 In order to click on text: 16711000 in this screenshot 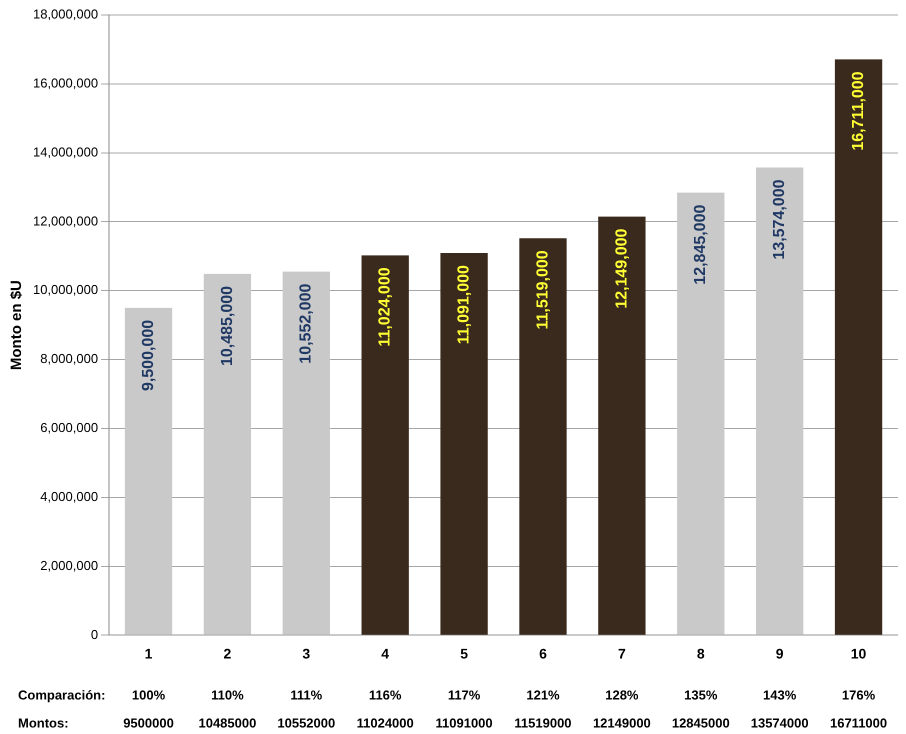, I will do `click(859, 723)`.